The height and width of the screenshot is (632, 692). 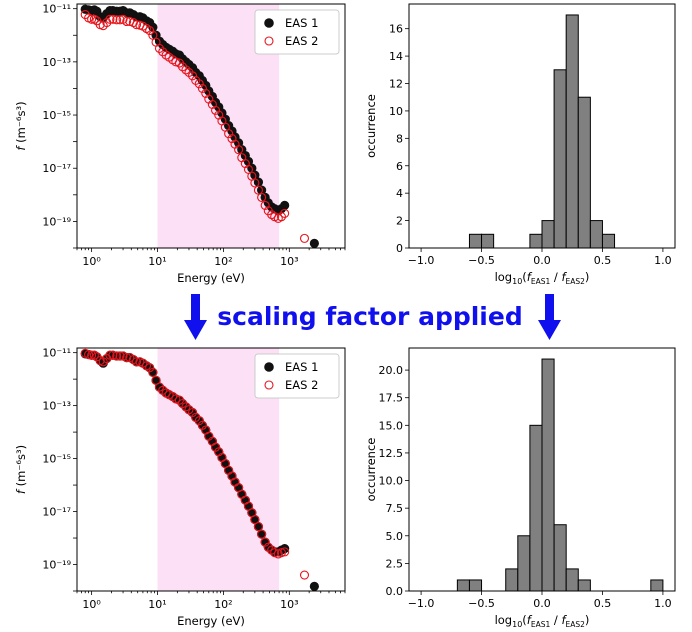 What do you see at coordinates (391, 370) in the screenshot?
I see `y-tick-label: 20.0` at bounding box center [391, 370].